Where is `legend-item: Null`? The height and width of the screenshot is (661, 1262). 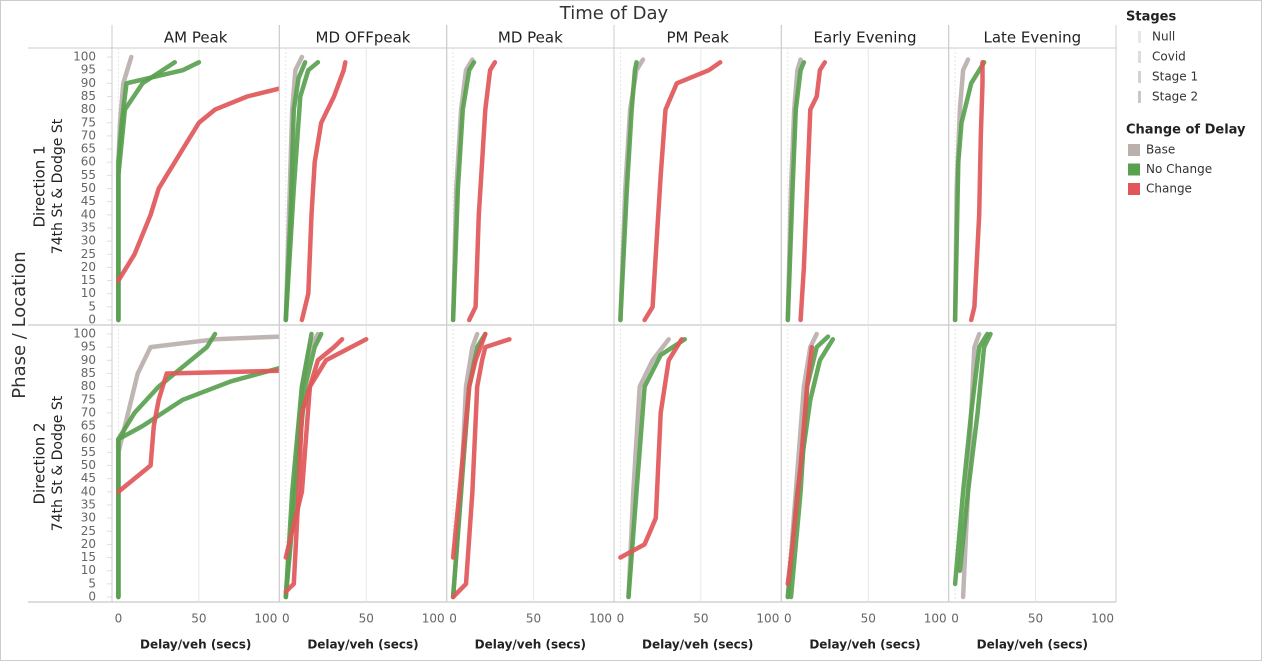 legend-item: Null is located at coordinates (1163, 37).